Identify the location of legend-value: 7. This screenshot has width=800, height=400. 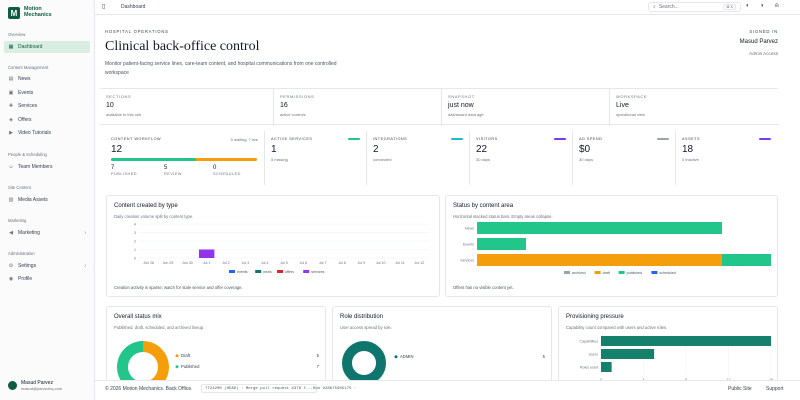
(318, 366).